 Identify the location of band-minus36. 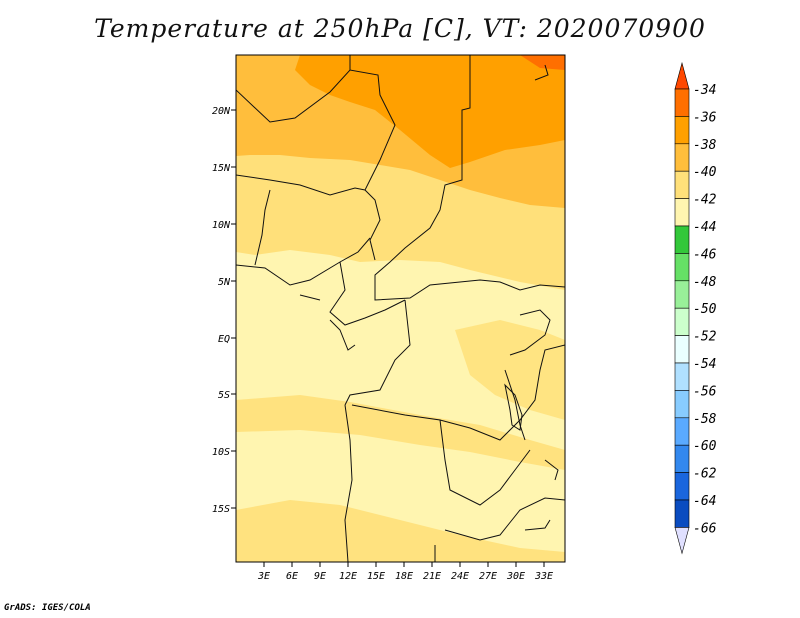
(542, 62).